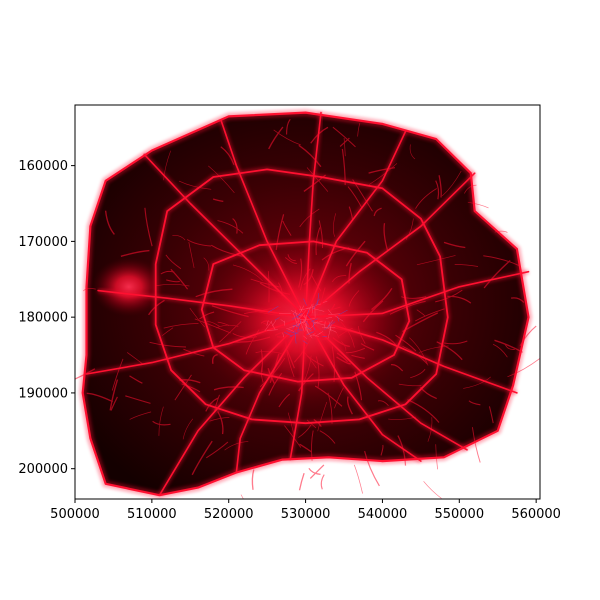 The width and height of the screenshot is (600, 600). Describe the element at coordinates (46, 318) in the screenshot. I see `y-axis: 160000 170000 180000 190000 200000` at that location.